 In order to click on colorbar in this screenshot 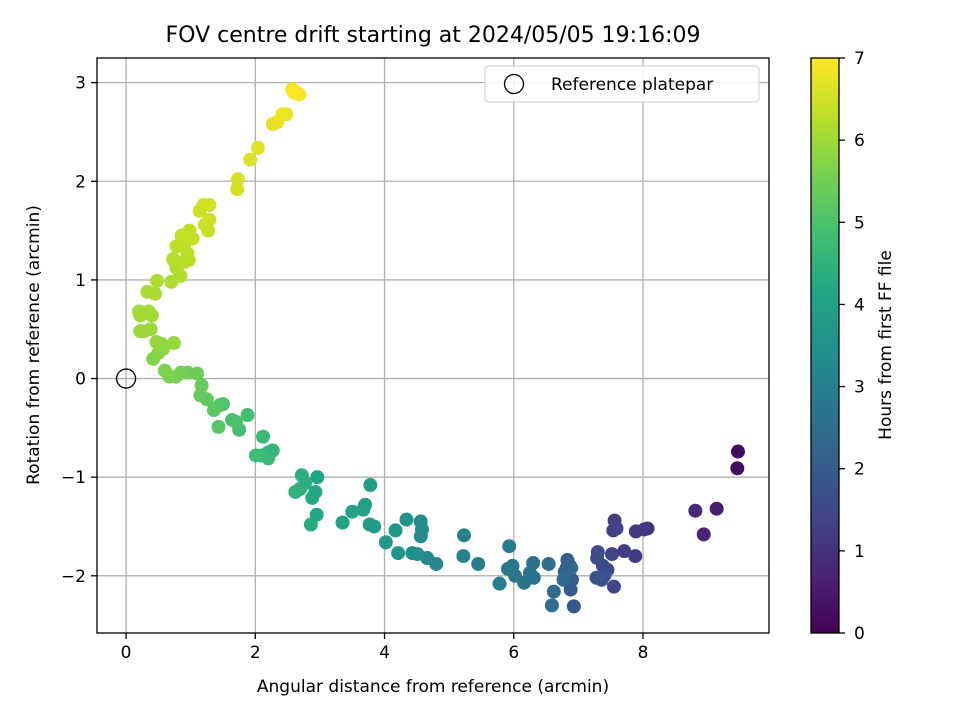, I will do `click(825, 345)`.